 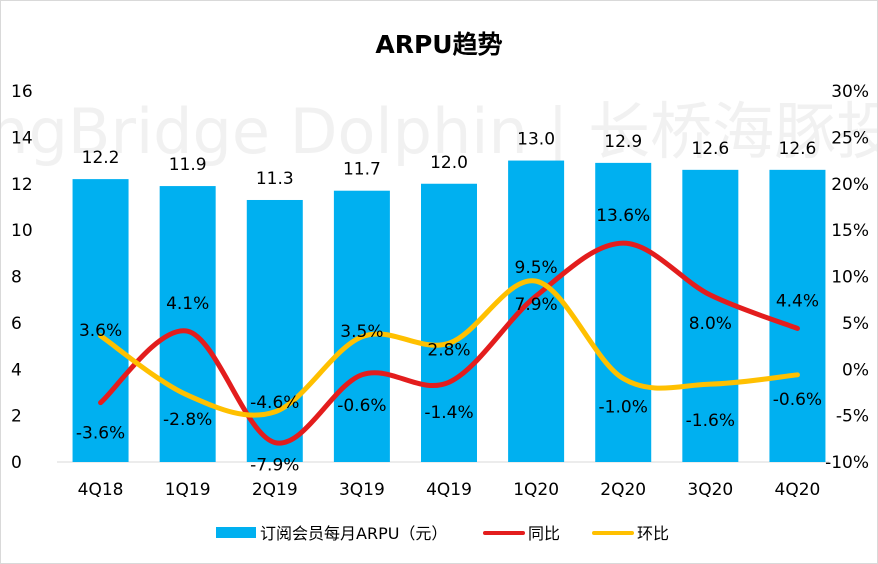 I want to click on bar-value-labels: 12.2 11.9 11.3 11.7 12.0 13.0 12.9 12.6 12.6, so click(x=449, y=159).